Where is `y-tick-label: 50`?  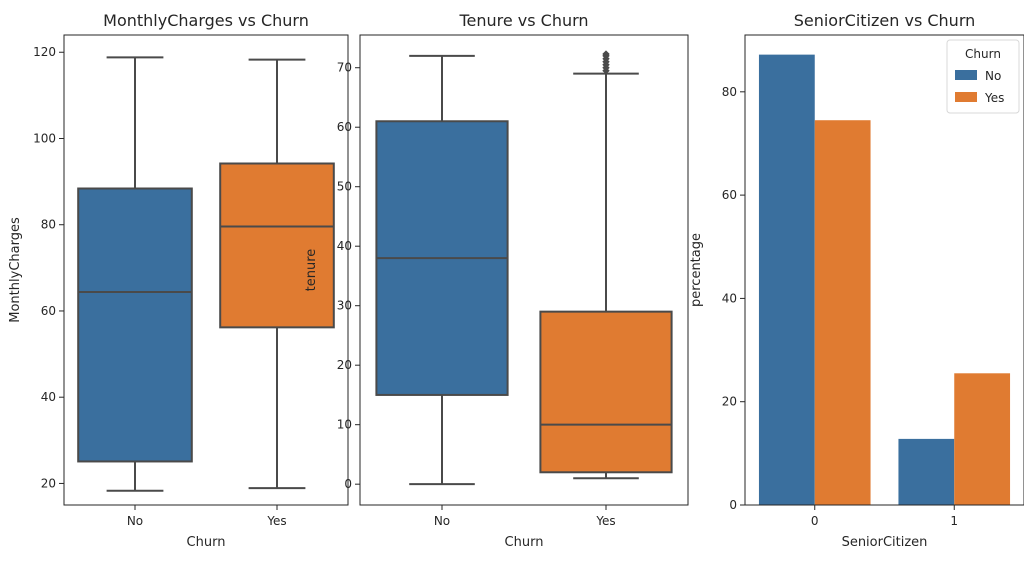 y-tick-label: 50 is located at coordinates (344, 187).